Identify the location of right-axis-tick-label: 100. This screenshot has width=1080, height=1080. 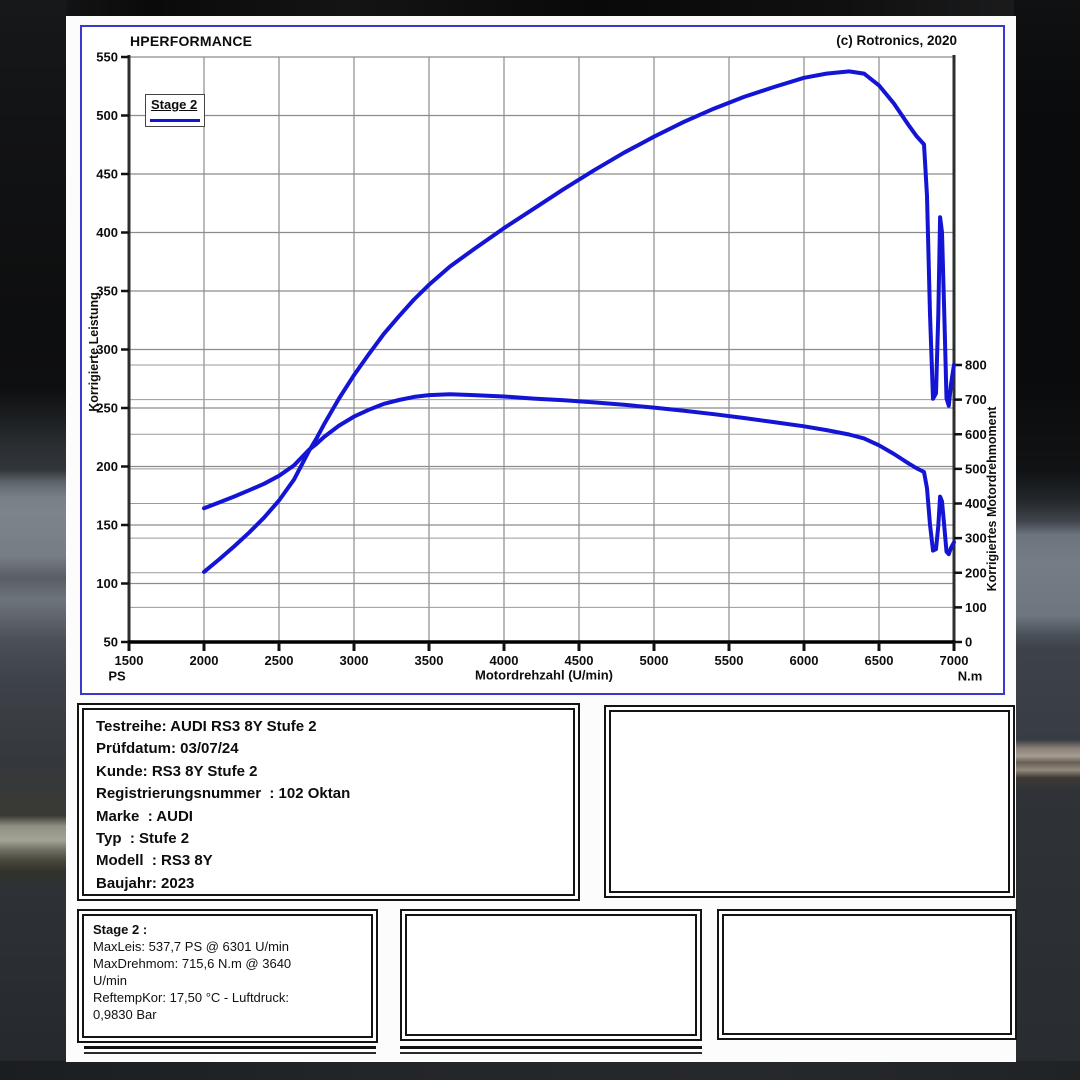
(976, 607).